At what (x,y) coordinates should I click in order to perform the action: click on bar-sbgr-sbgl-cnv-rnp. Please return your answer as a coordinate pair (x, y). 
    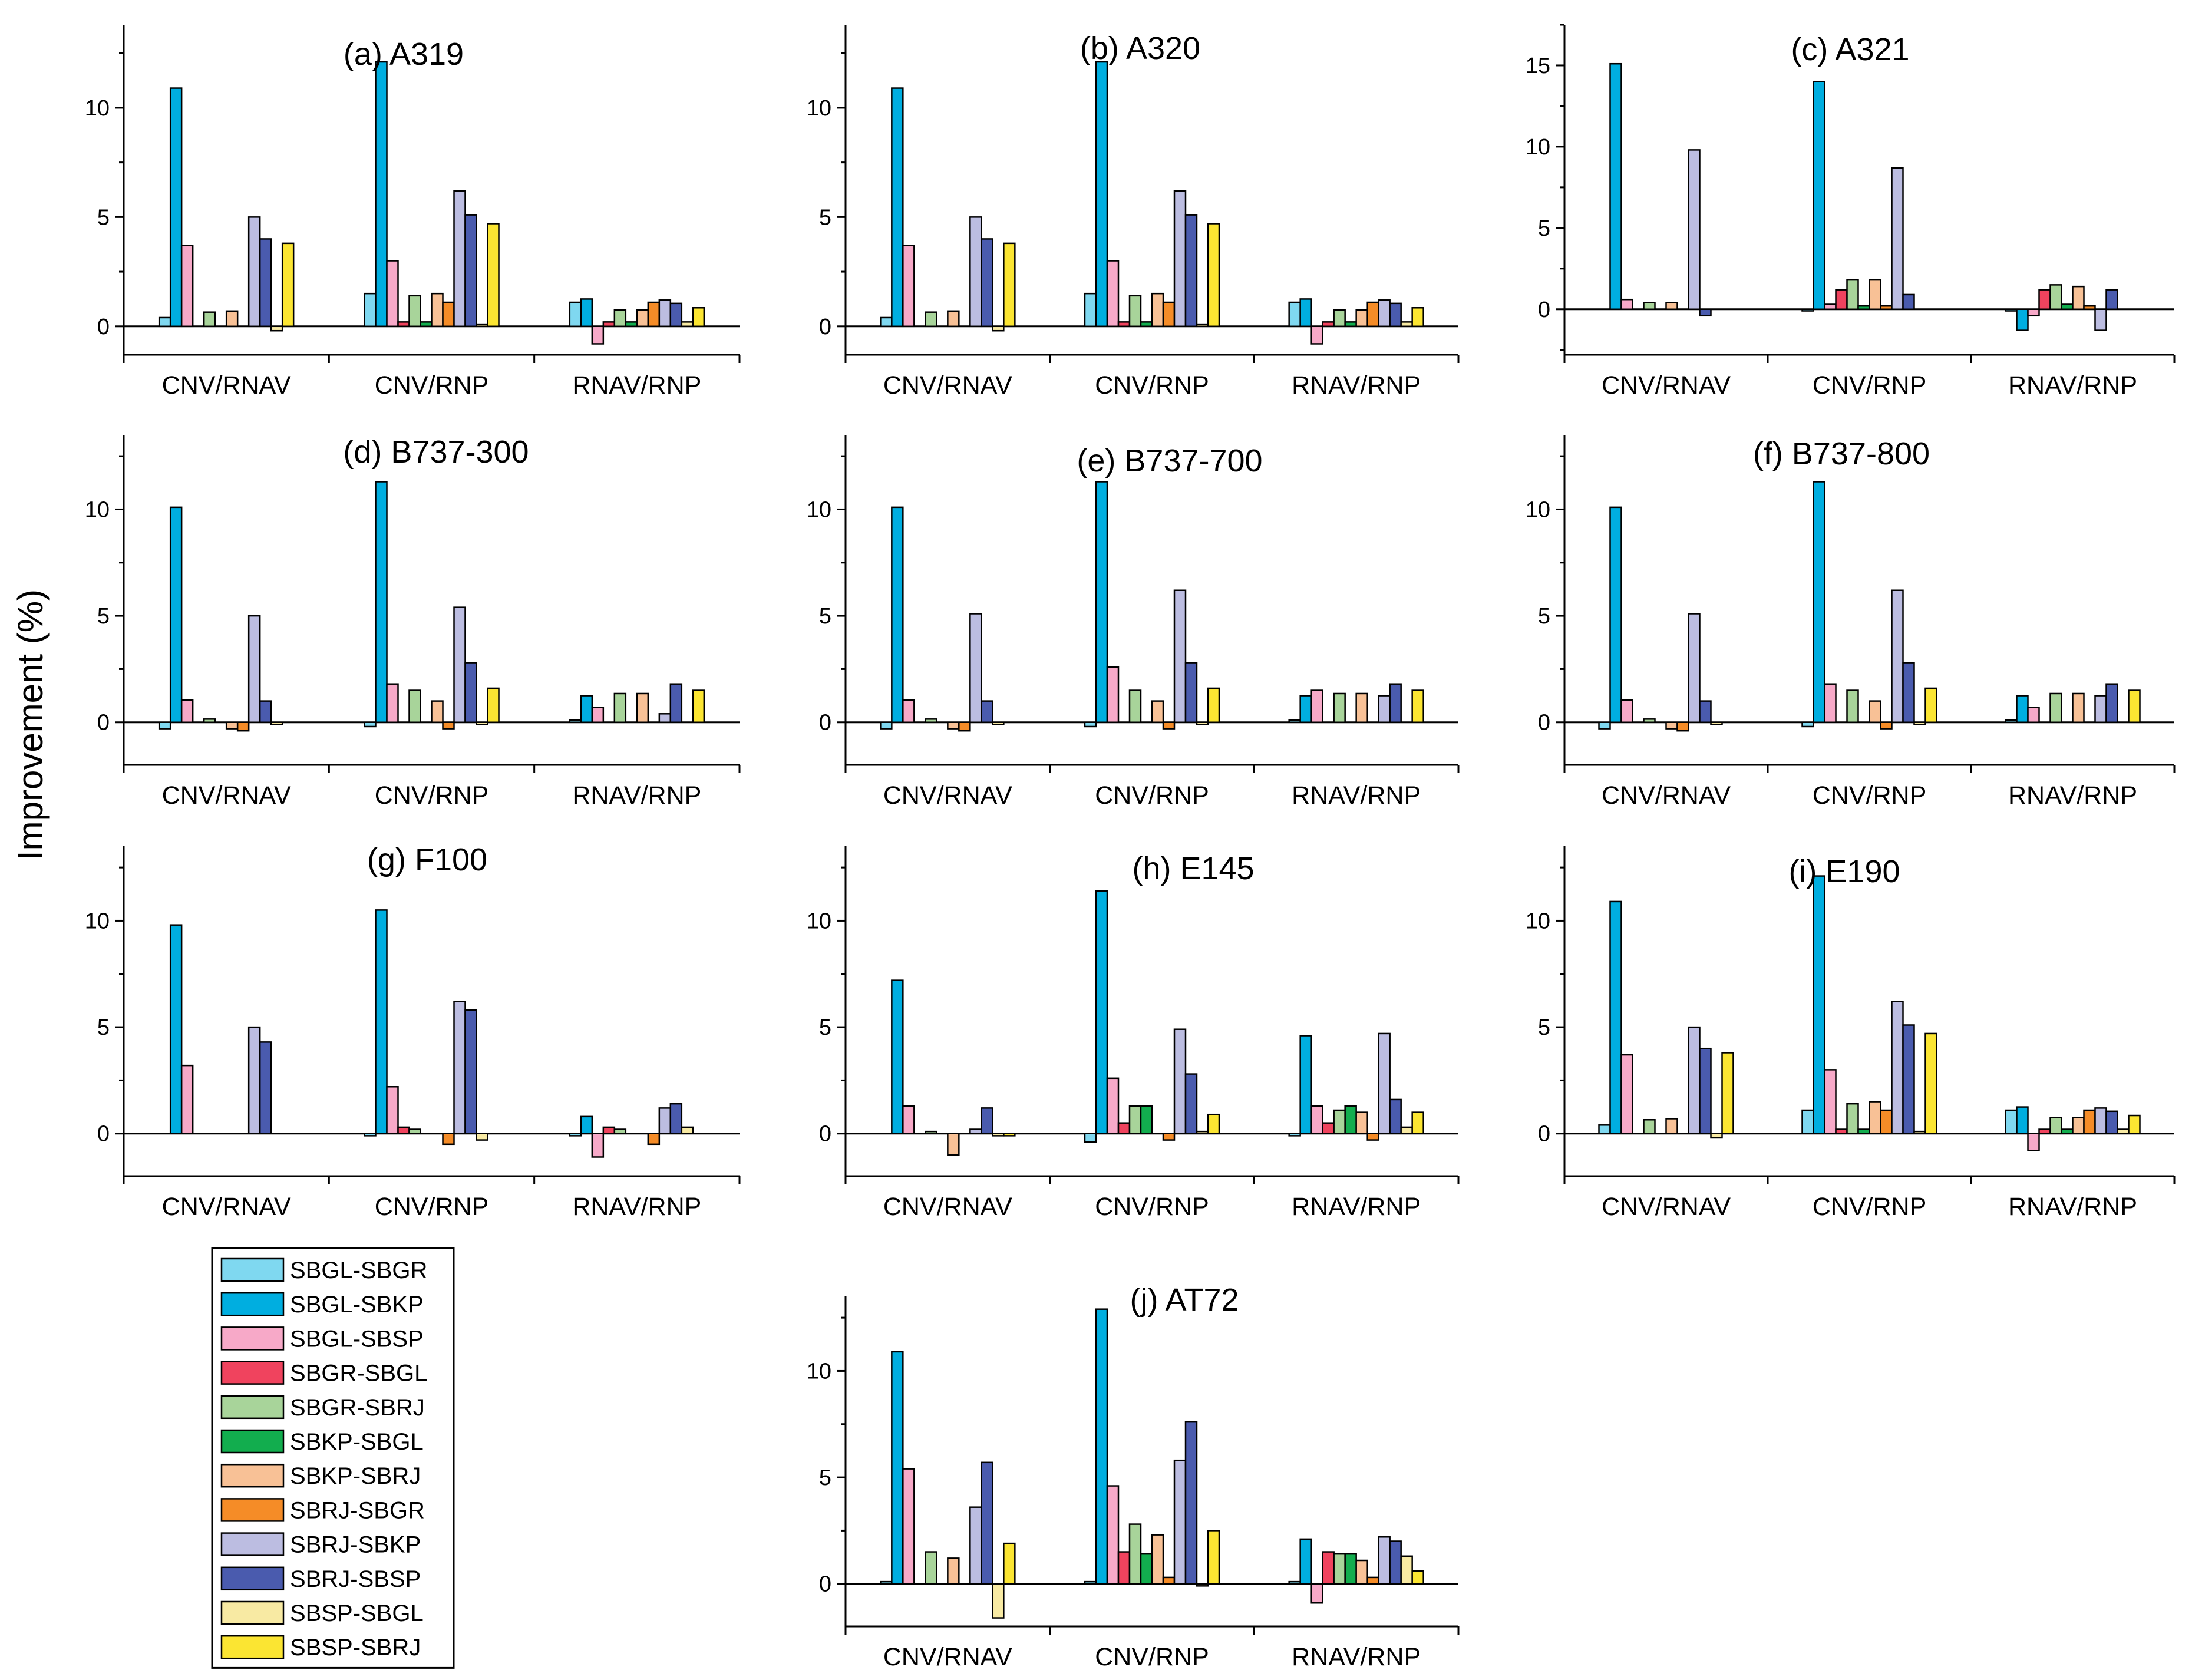
    Looking at the image, I should click on (1124, 324).